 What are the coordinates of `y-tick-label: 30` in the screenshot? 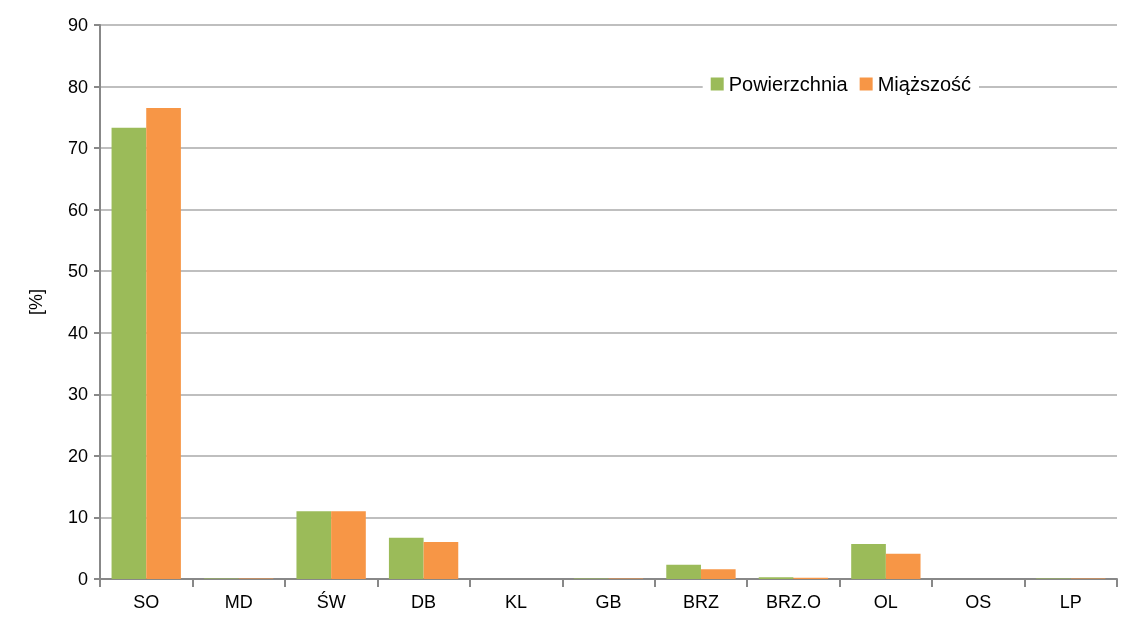 It's located at (77, 394).